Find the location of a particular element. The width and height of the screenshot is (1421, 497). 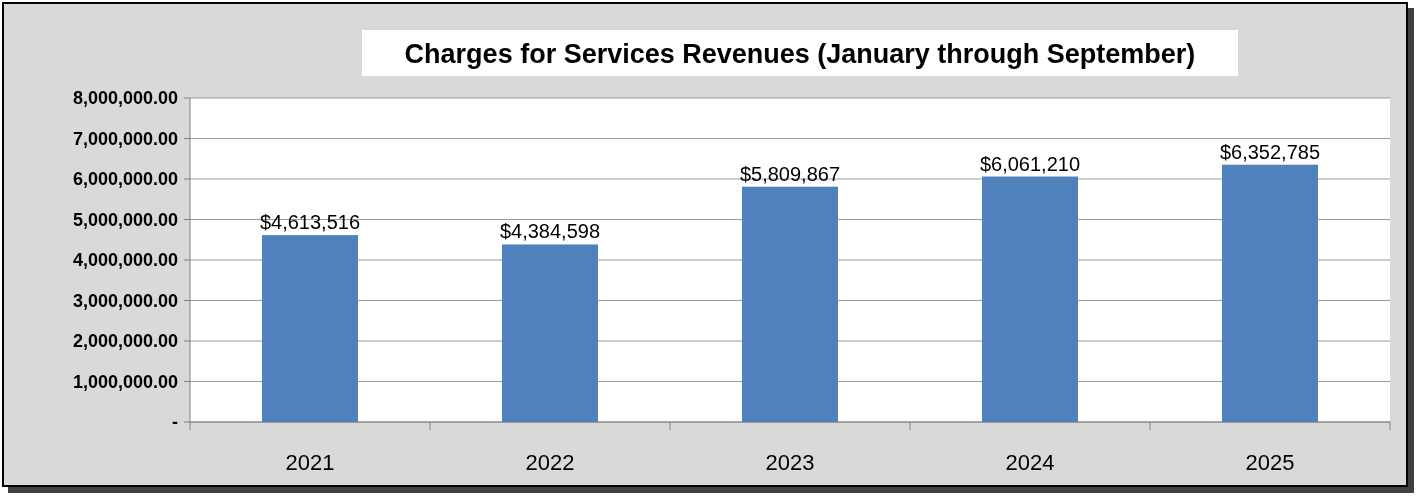

x-tick-label: 2023 is located at coordinates (790, 462).